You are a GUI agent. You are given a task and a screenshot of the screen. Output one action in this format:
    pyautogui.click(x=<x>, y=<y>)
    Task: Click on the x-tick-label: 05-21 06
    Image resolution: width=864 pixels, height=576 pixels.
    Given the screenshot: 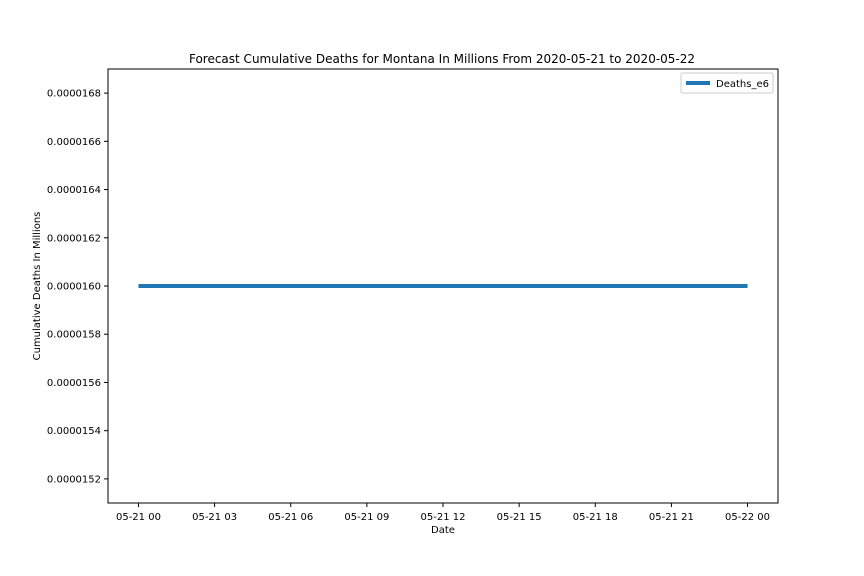 What is the action you would take?
    pyautogui.click(x=290, y=517)
    